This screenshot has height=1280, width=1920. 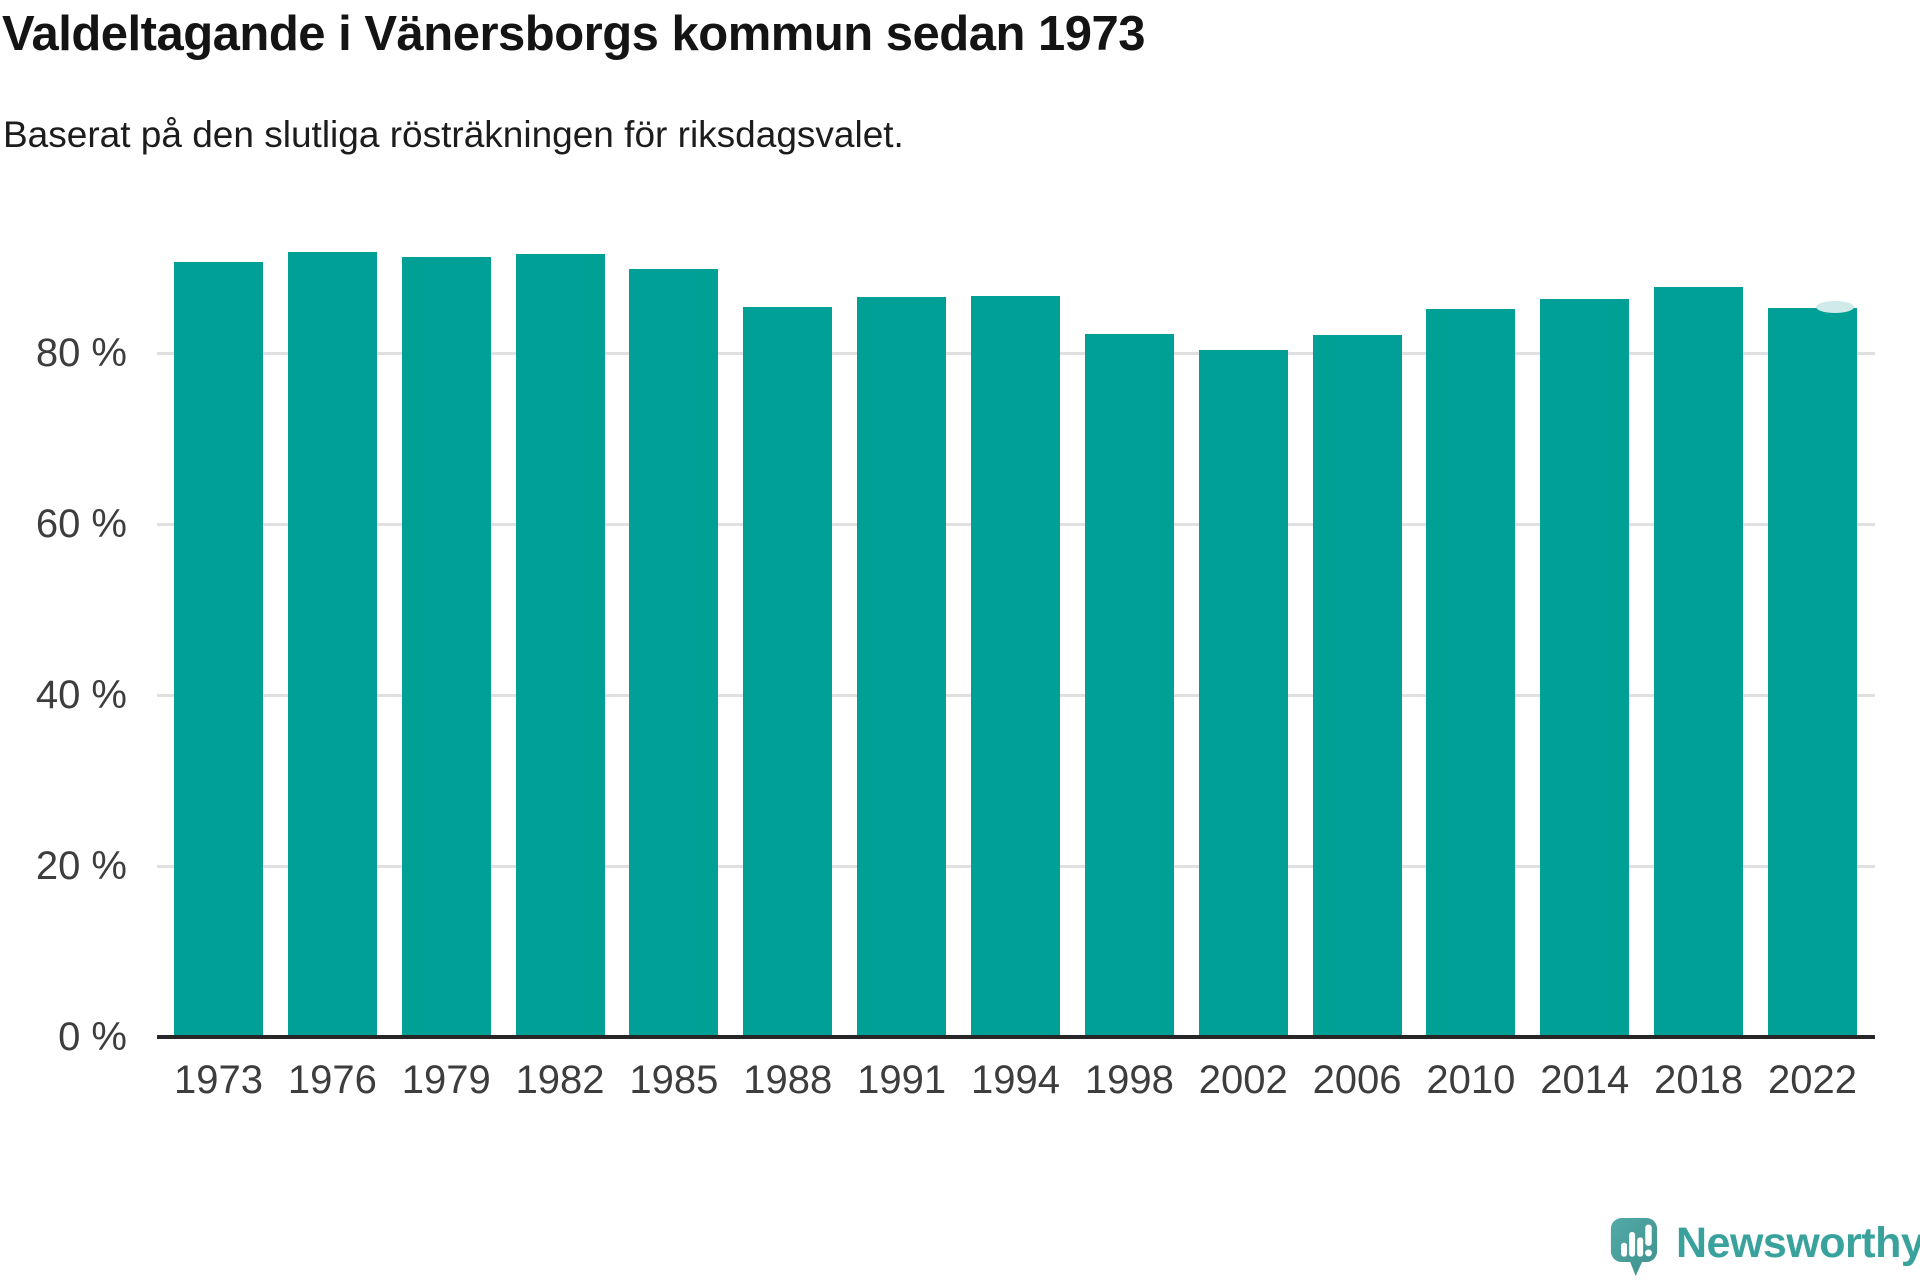 I want to click on x-axis-label-1973: 1973, so click(x=218, y=1080).